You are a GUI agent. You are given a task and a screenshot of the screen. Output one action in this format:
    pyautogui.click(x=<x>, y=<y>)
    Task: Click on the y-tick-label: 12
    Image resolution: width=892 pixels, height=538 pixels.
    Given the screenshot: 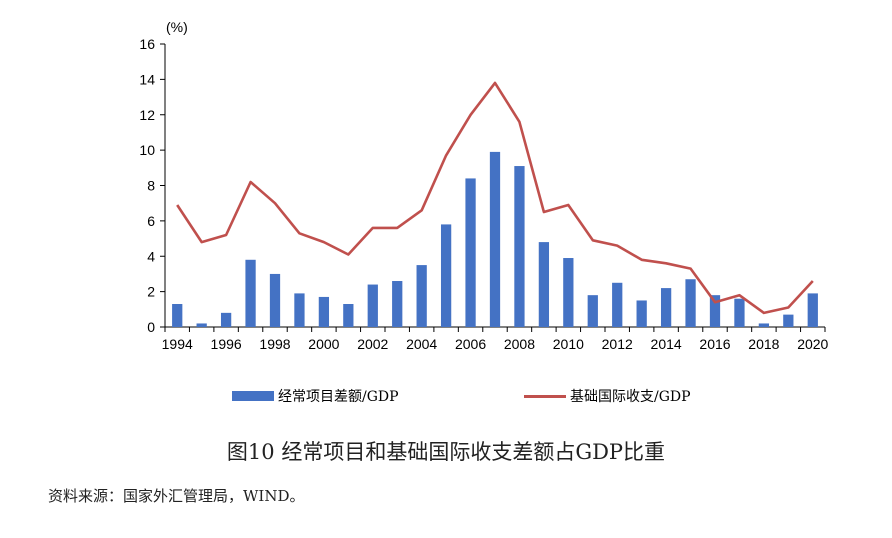 What is the action you would take?
    pyautogui.click(x=147, y=115)
    